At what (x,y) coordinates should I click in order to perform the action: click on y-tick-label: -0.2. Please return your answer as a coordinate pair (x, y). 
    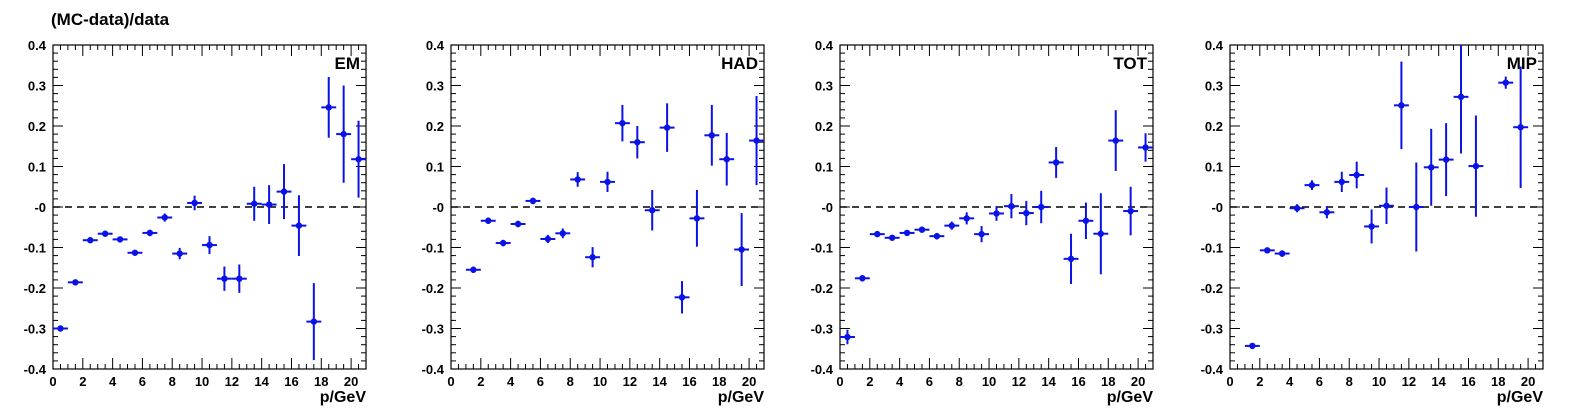
    Looking at the image, I should click on (1212, 288).